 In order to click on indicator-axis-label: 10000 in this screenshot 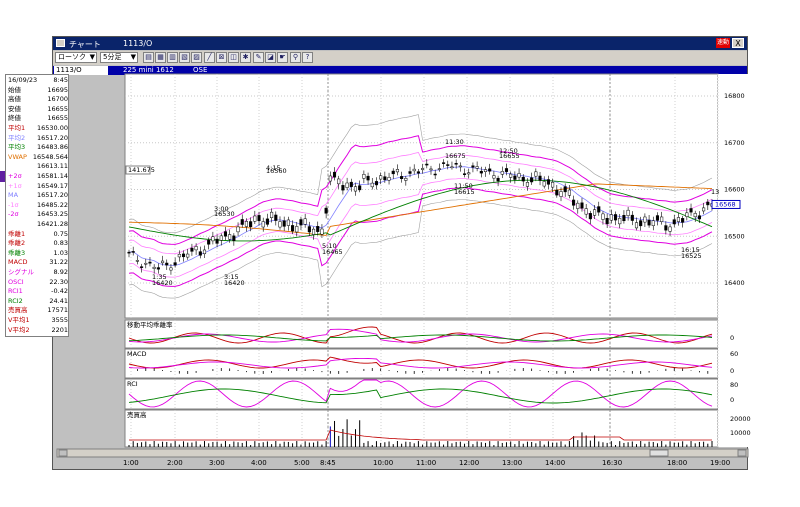, I will do `click(740, 433)`.